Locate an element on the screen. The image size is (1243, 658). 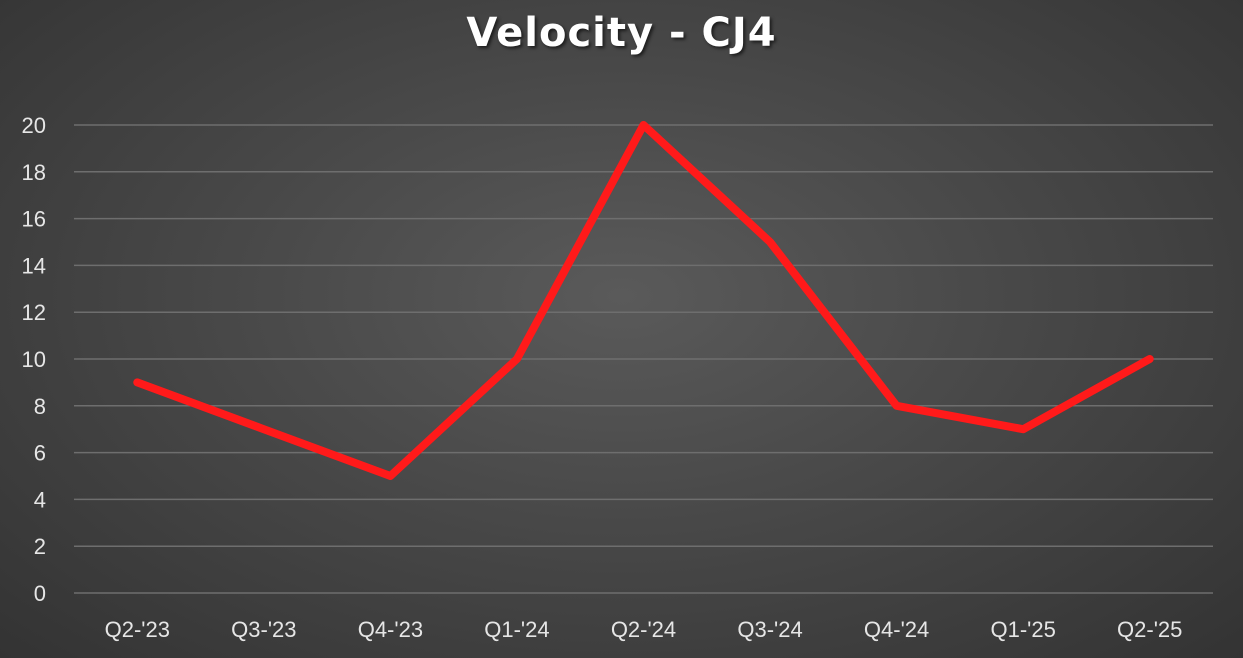
x-tick-label: Q2-'24 is located at coordinates (643, 629).